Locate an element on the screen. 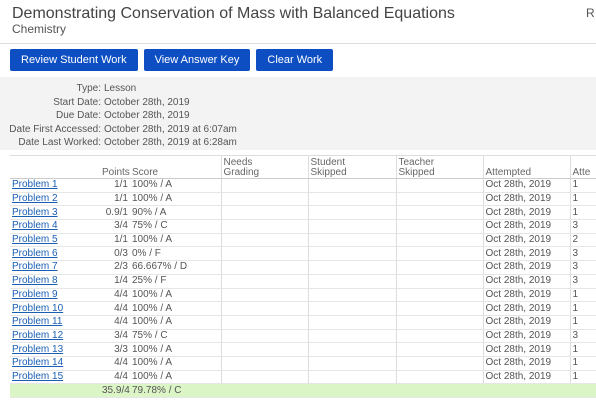 This screenshot has height=400, width=596. table-row: Problem 15 4/4 100% / A Oct 28th, 2019 1 is located at coordinates (303, 377).